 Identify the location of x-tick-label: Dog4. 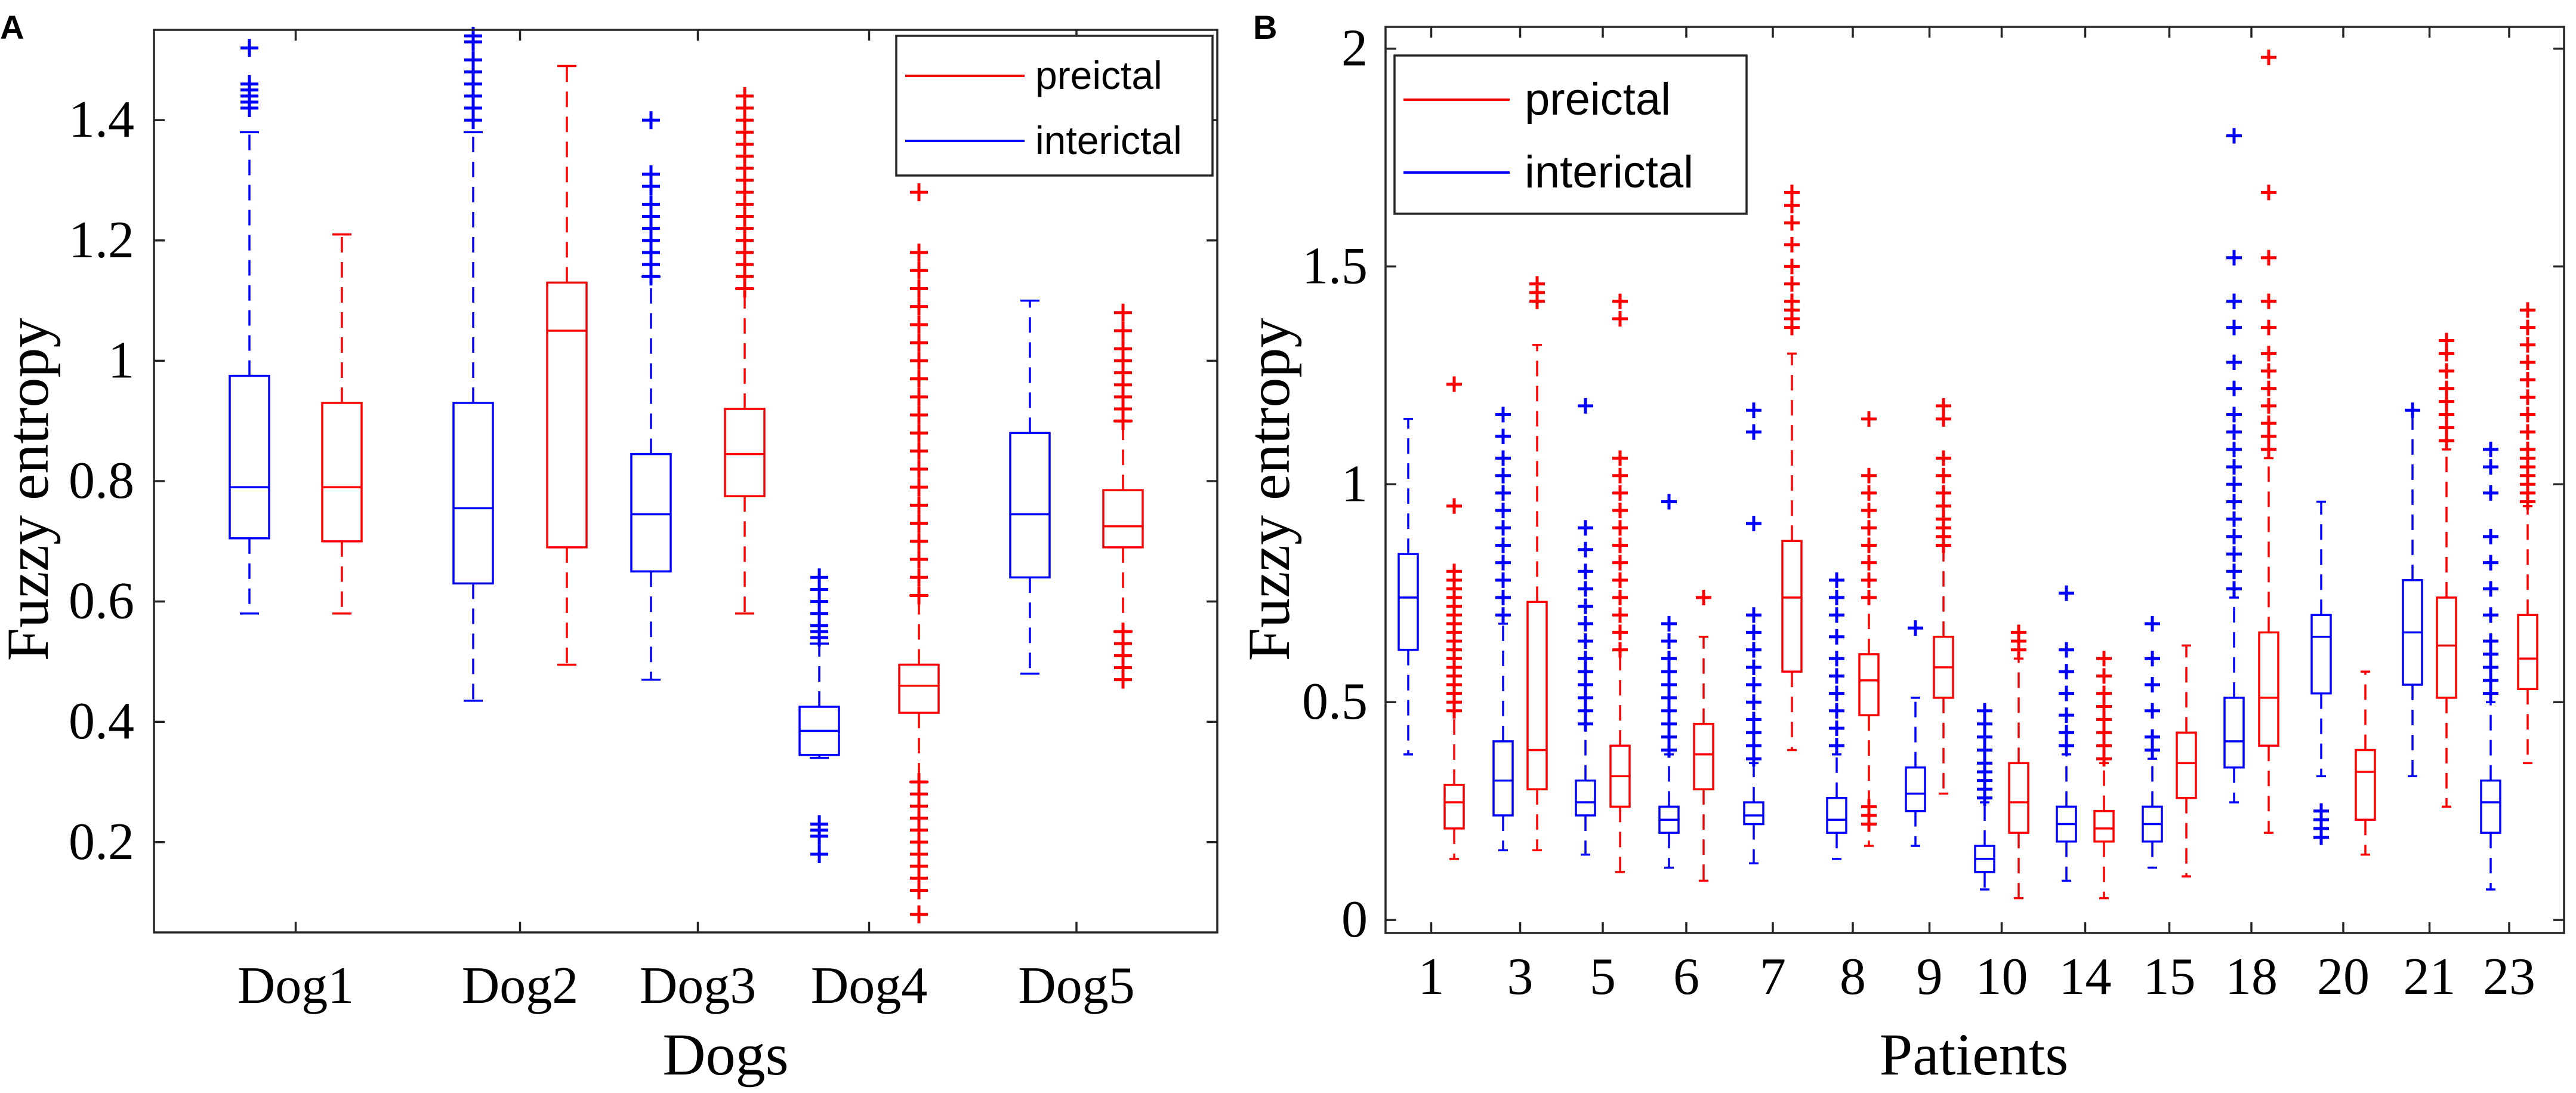
(869, 986).